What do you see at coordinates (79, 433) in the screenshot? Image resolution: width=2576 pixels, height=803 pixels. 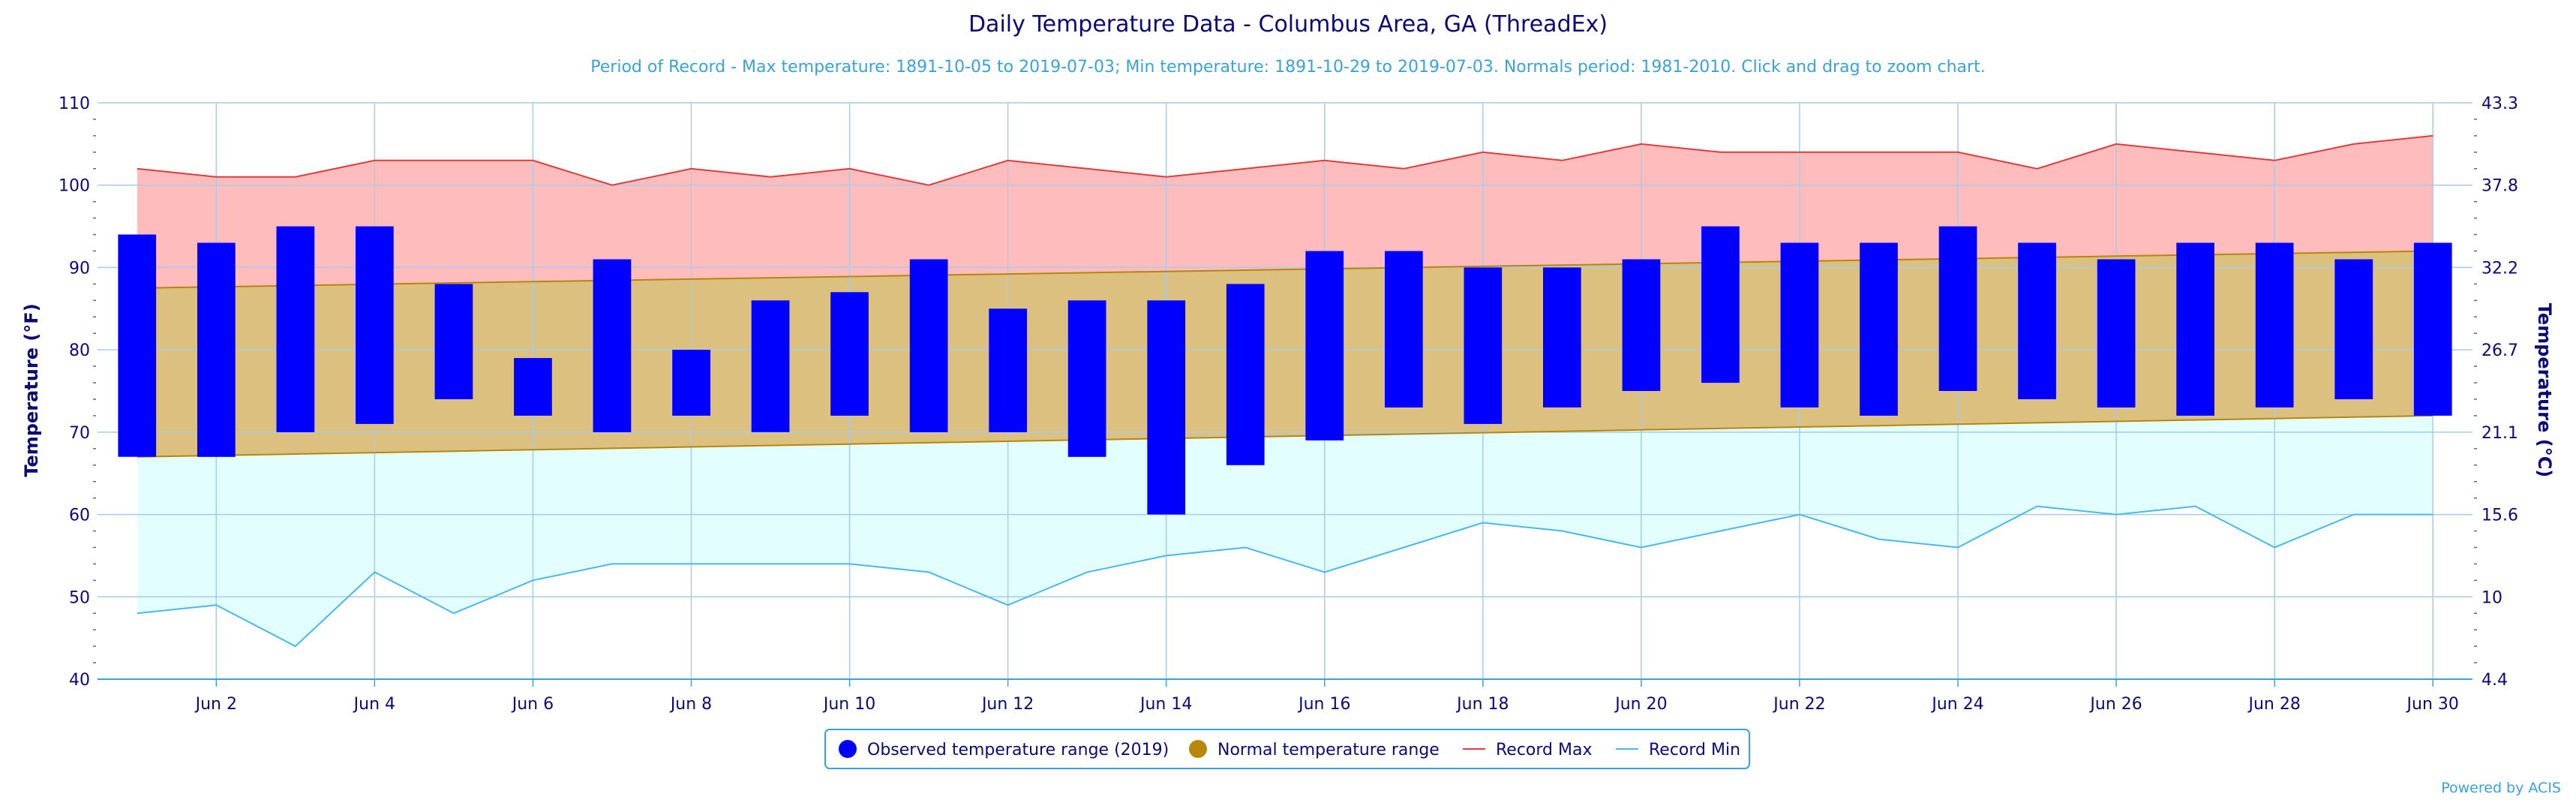 I see `y-tick-label: 70` at bounding box center [79, 433].